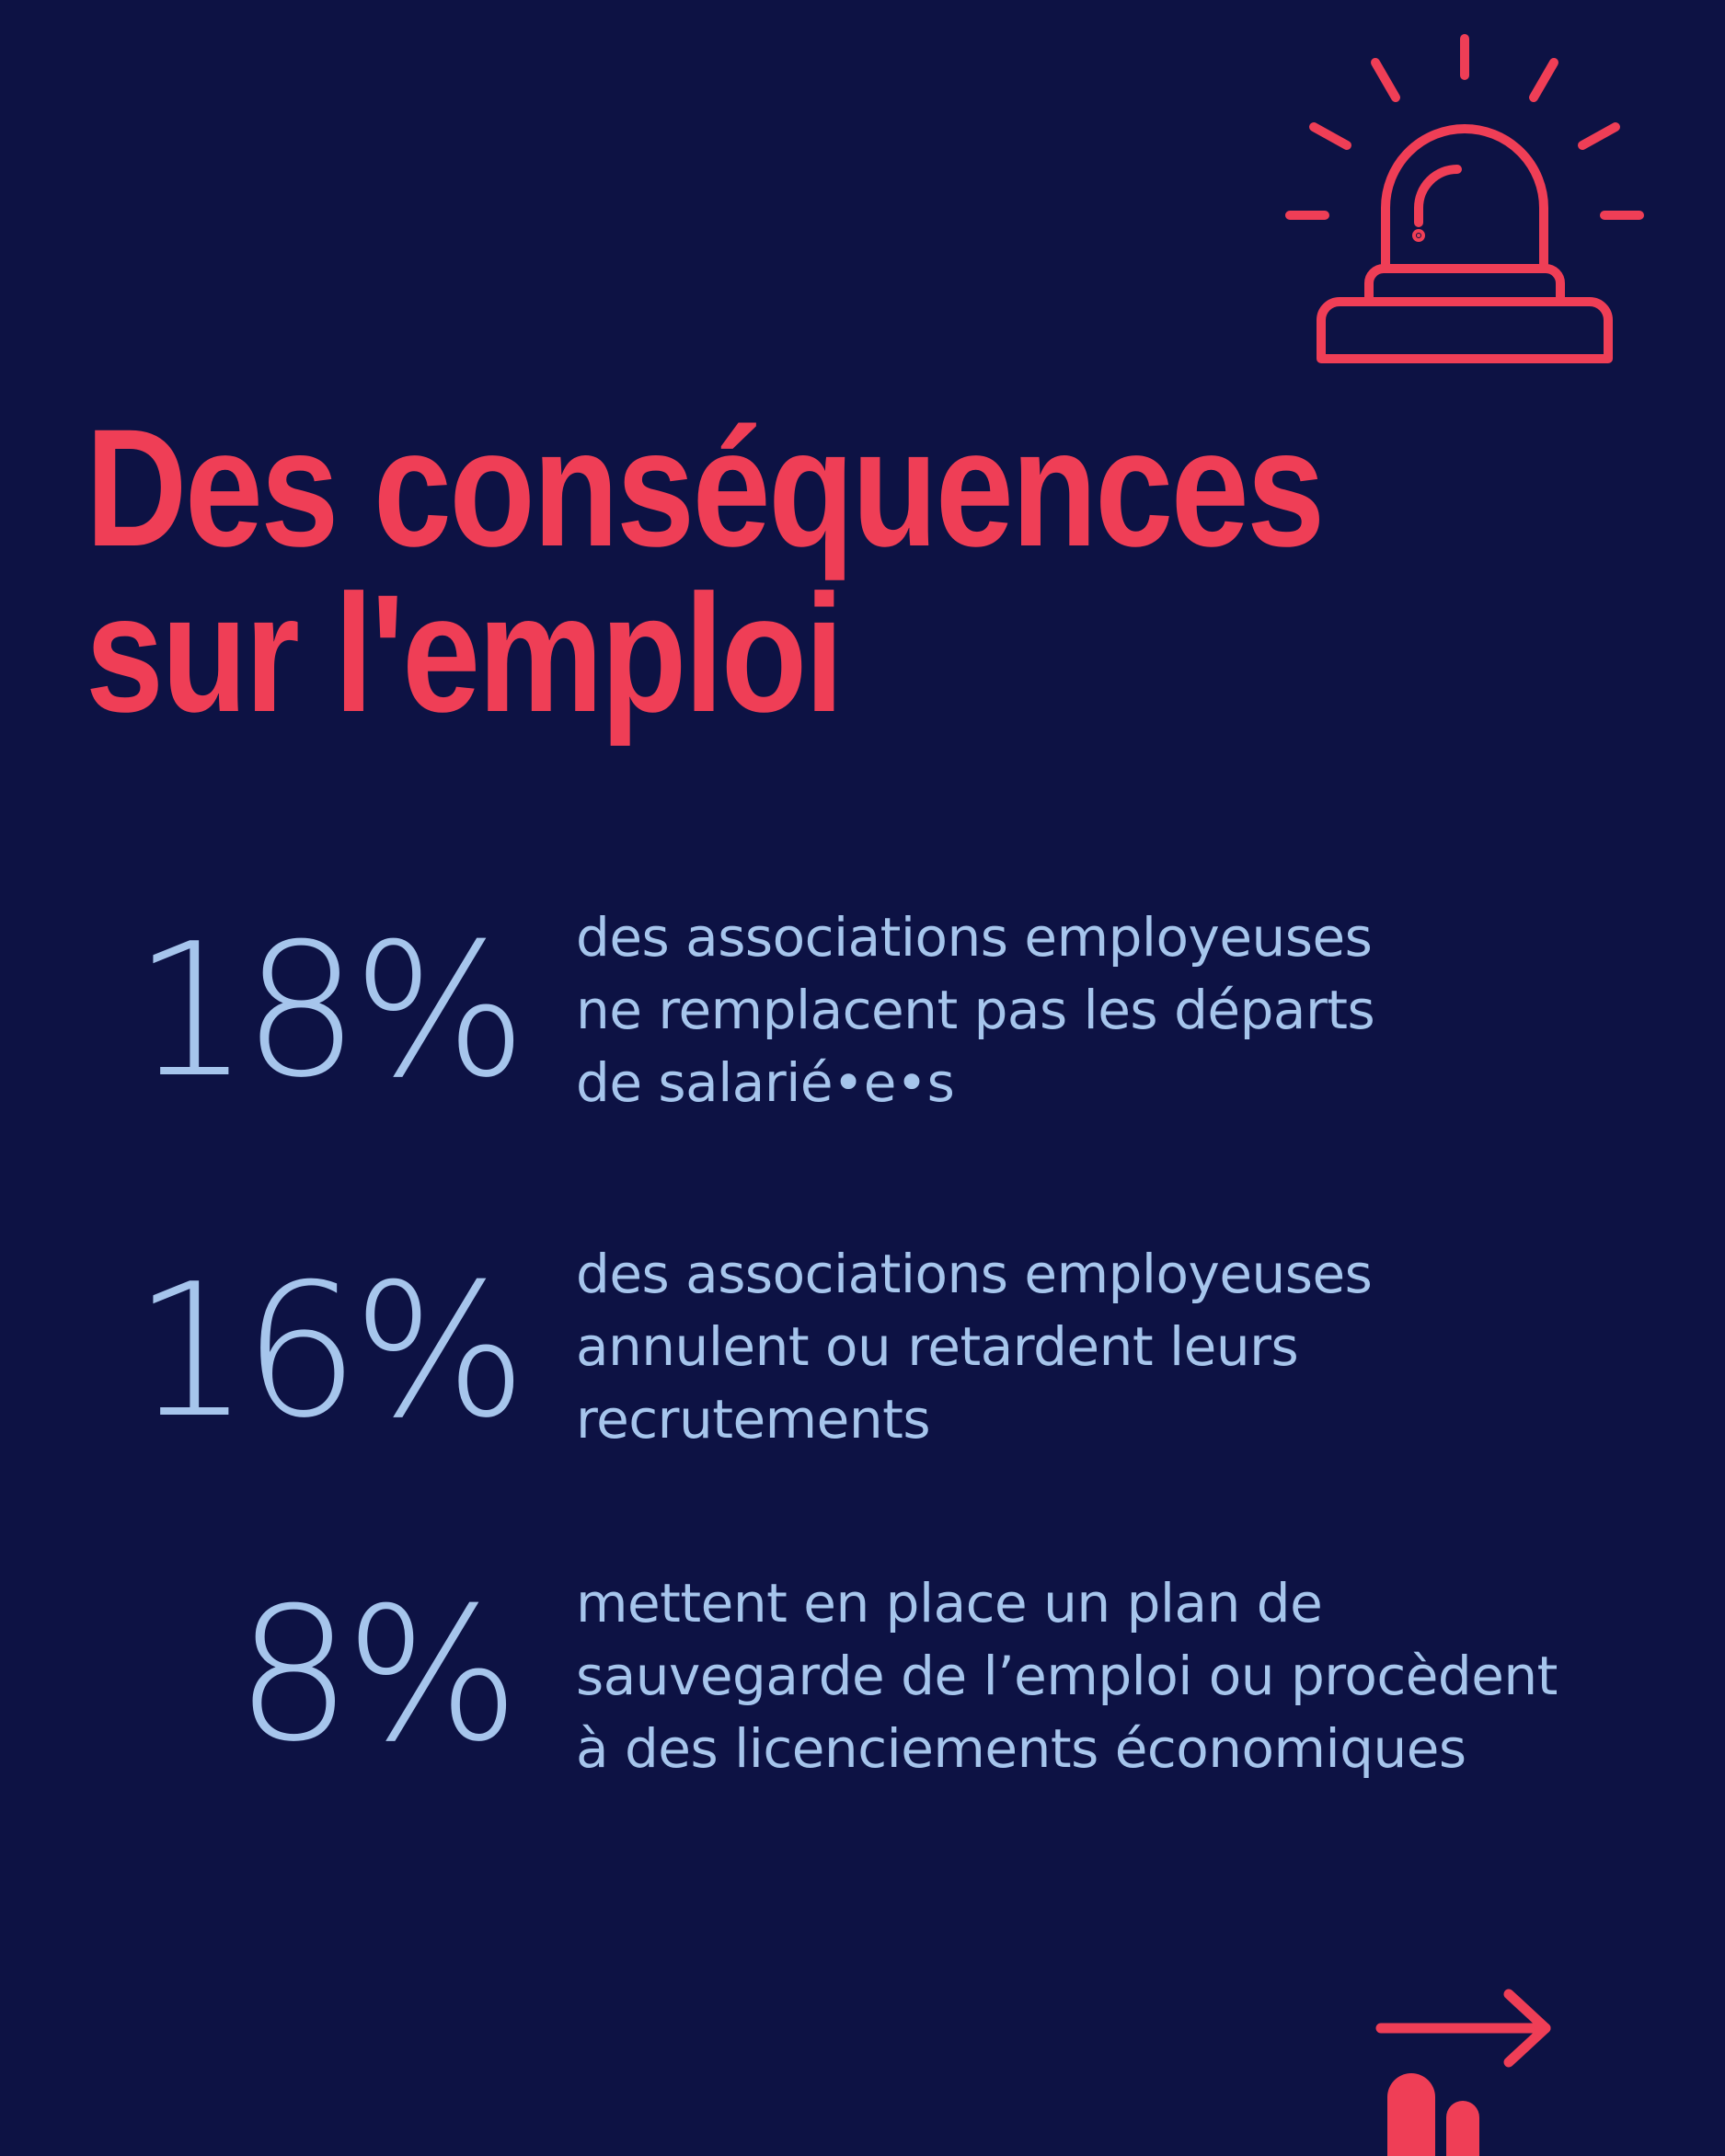 The width and height of the screenshot is (1725, 2156). What do you see at coordinates (753, 1420) in the screenshot?
I see `stat-description-line: recrutements` at bounding box center [753, 1420].